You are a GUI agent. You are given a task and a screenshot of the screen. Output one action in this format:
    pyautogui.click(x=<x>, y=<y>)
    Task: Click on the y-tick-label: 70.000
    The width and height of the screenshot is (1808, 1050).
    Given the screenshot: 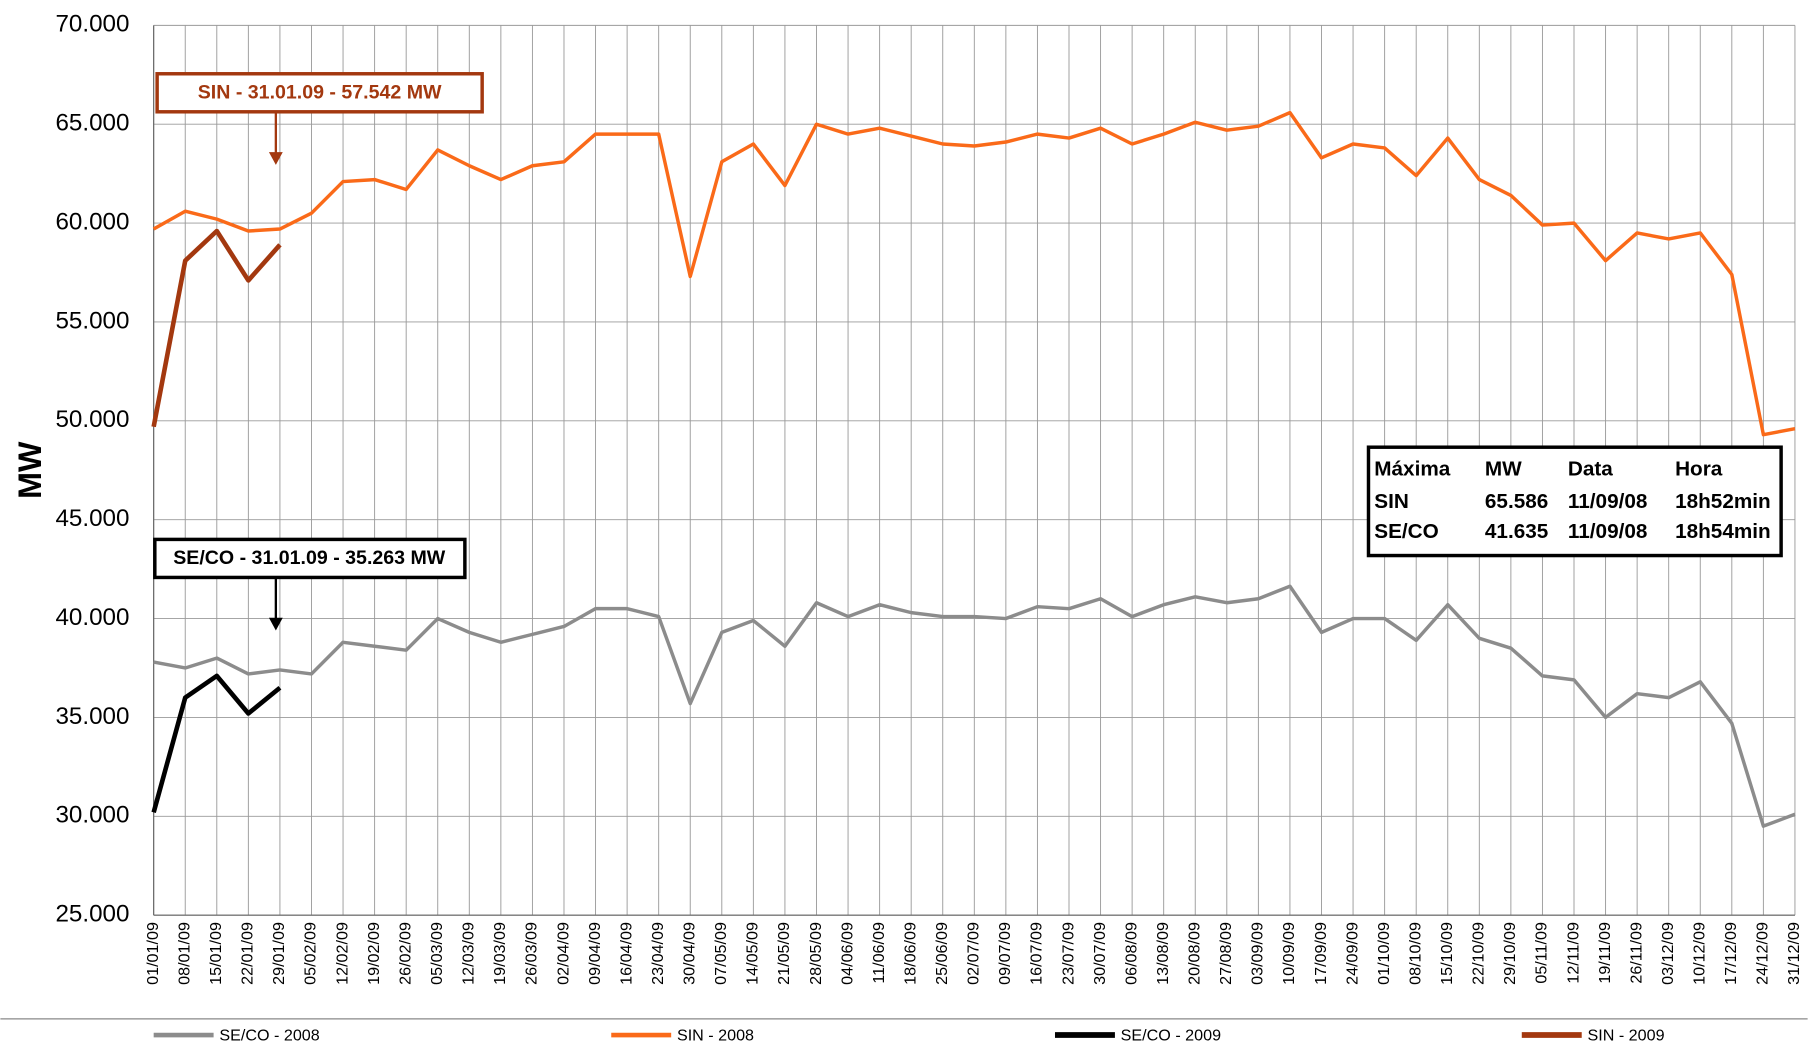 What is the action you would take?
    pyautogui.click(x=92, y=24)
    